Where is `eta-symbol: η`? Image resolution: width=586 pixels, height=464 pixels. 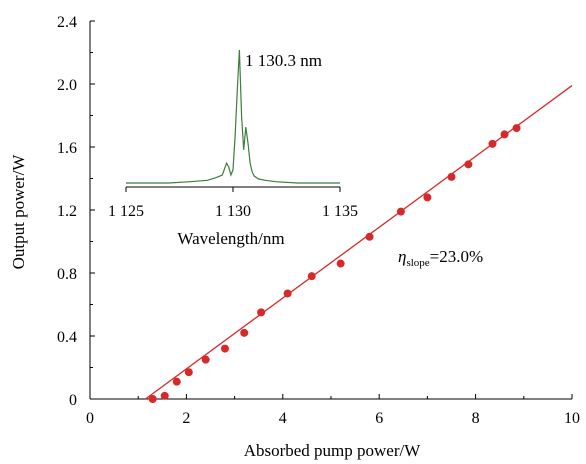
eta-symbol: η is located at coordinates (402, 256).